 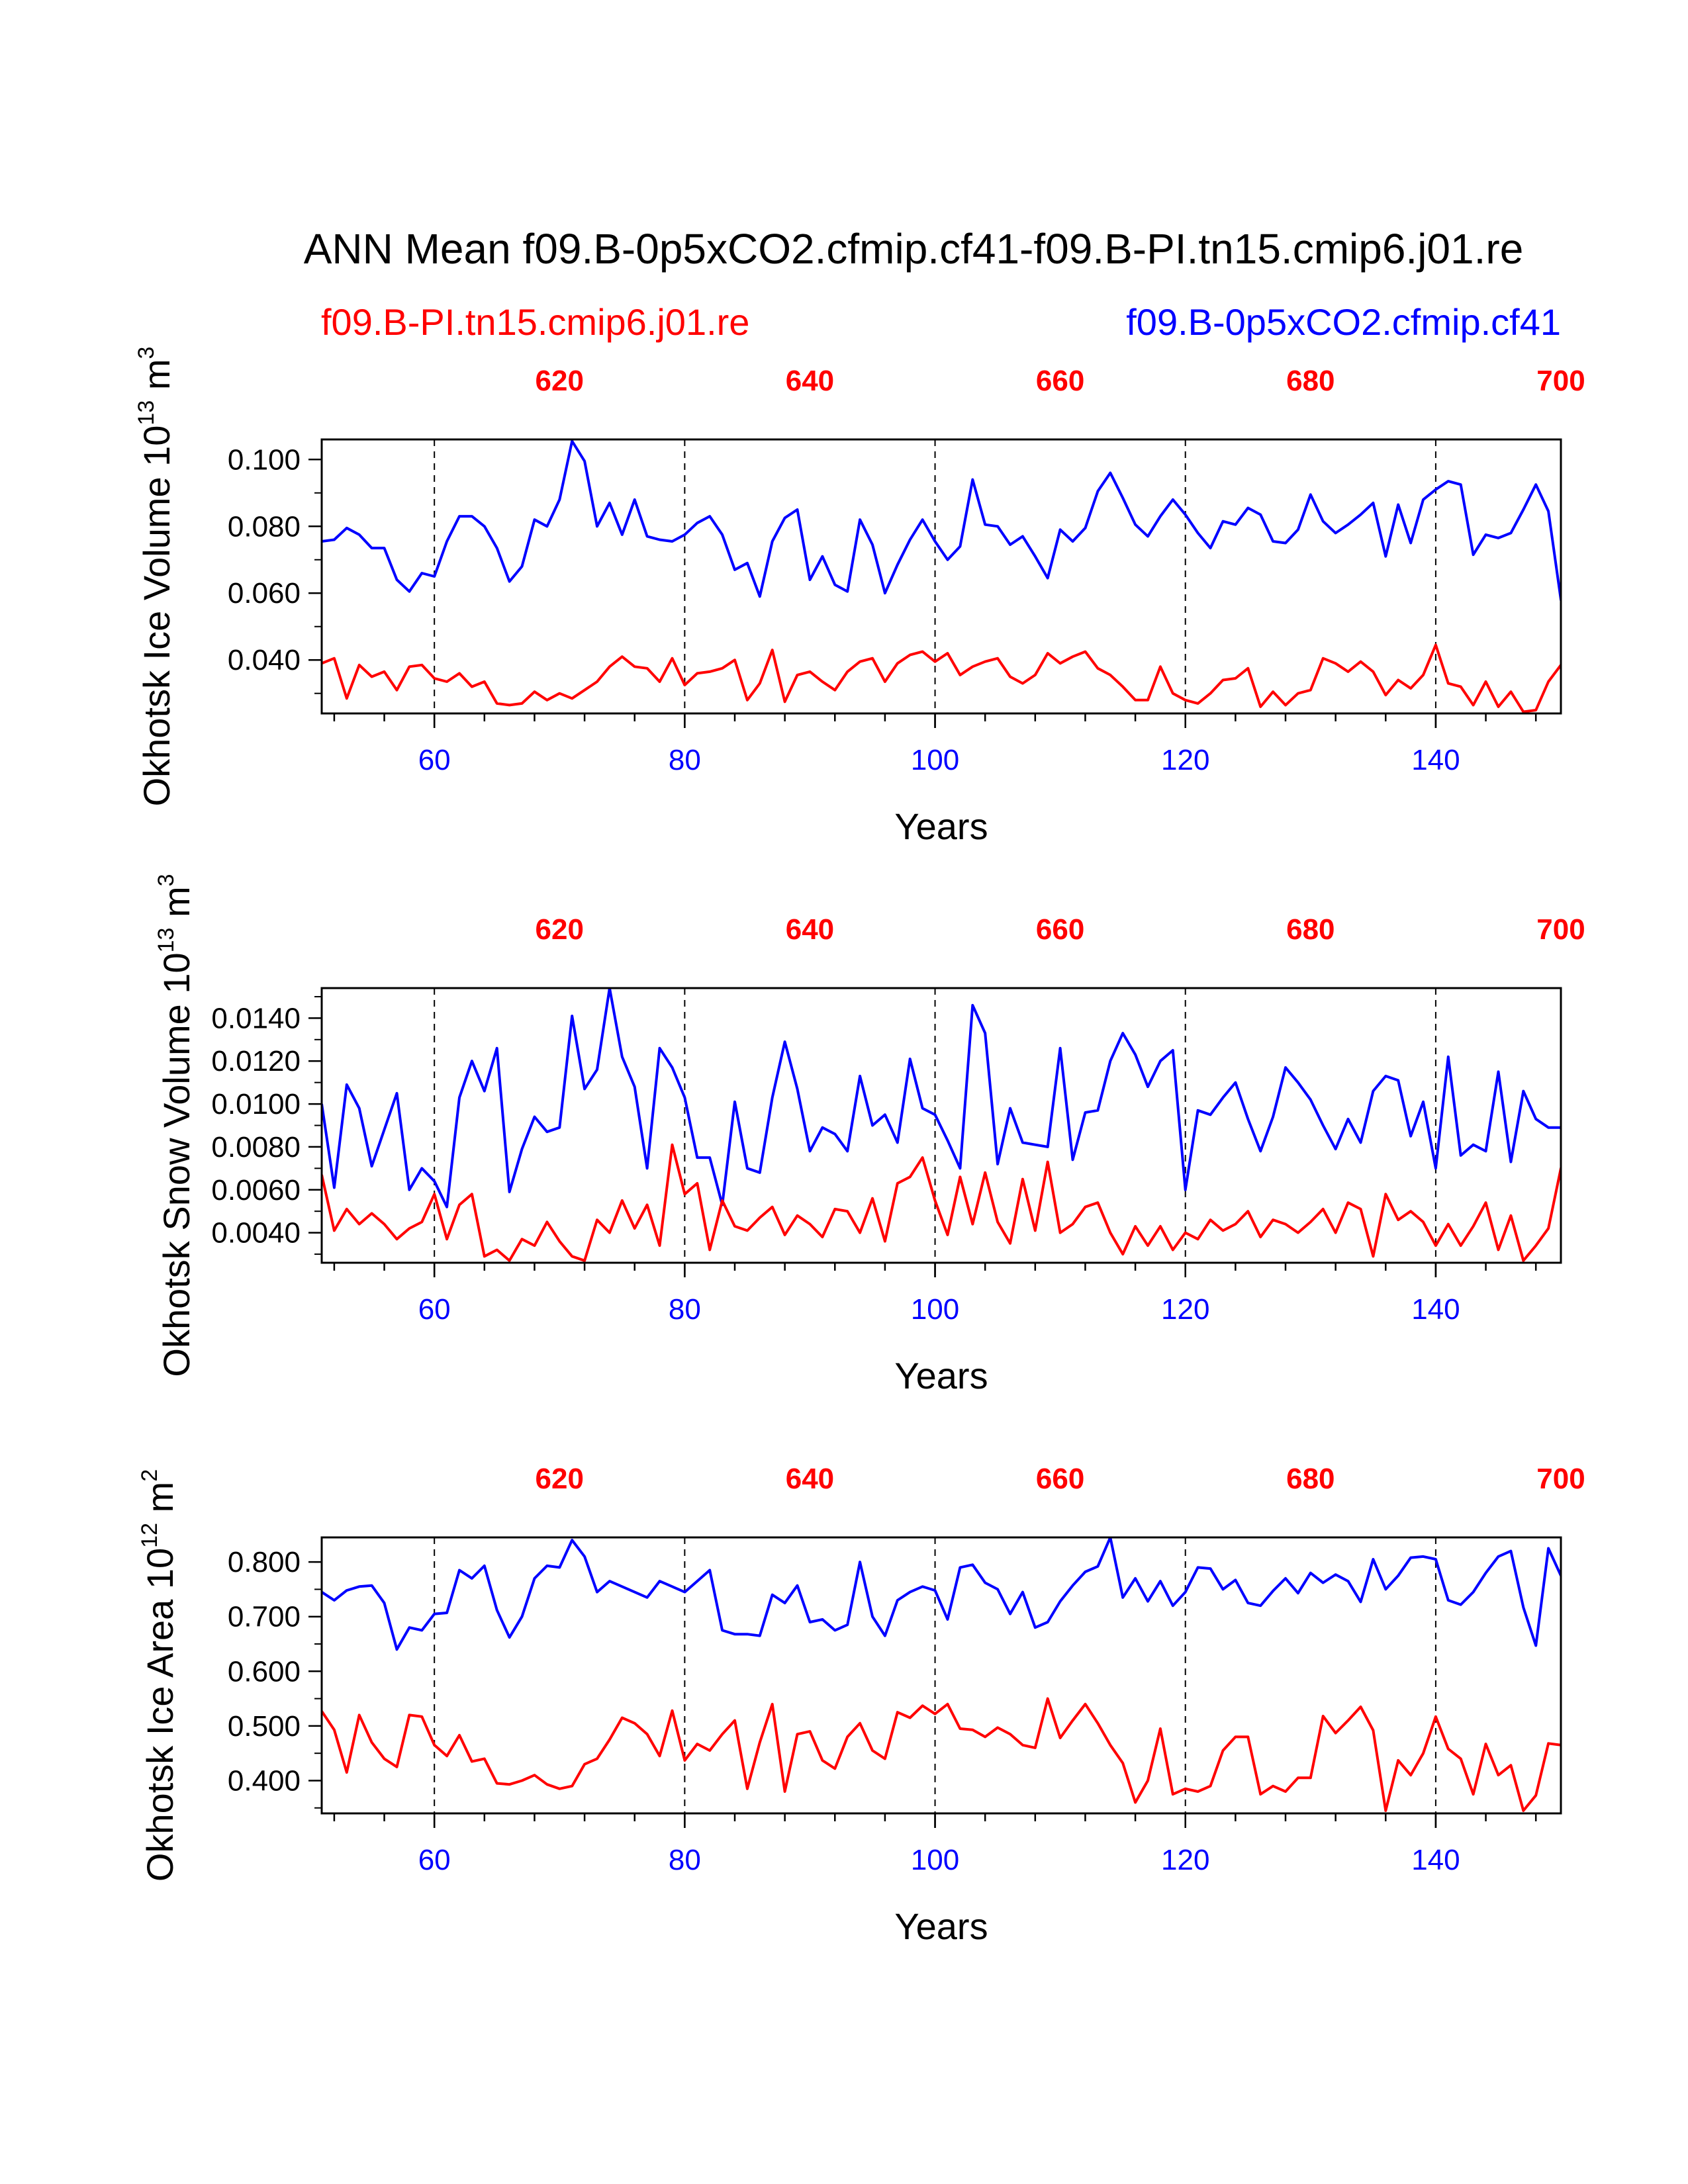 I want to click on y-tick-label: 0.0080, so click(x=256, y=1147).